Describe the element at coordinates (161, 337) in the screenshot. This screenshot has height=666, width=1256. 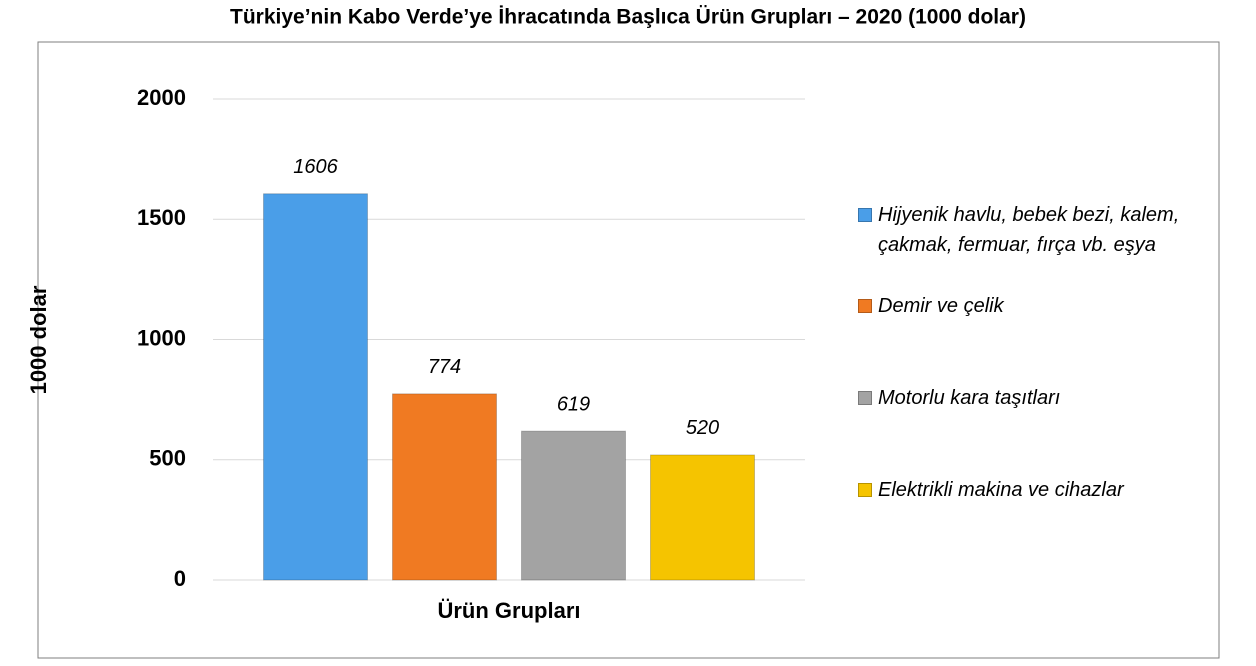
I see `y-tick-label: 1000` at that location.